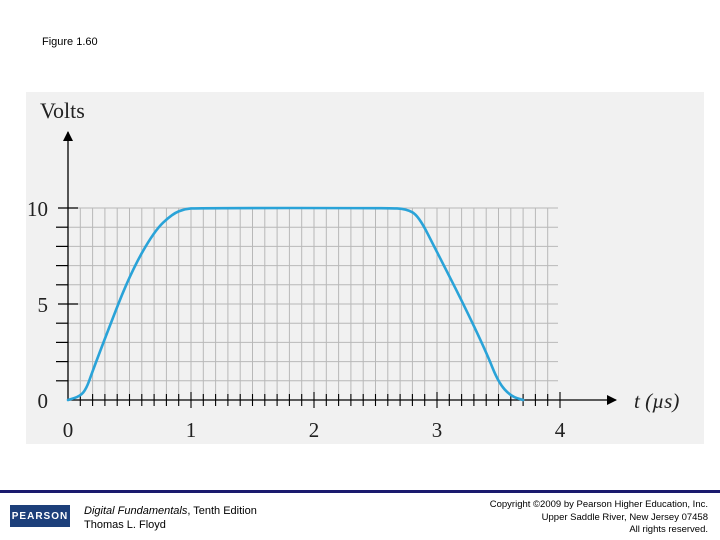 The image size is (720, 540). What do you see at coordinates (560, 430) in the screenshot?
I see `x-tick-label: 4` at bounding box center [560, 430].